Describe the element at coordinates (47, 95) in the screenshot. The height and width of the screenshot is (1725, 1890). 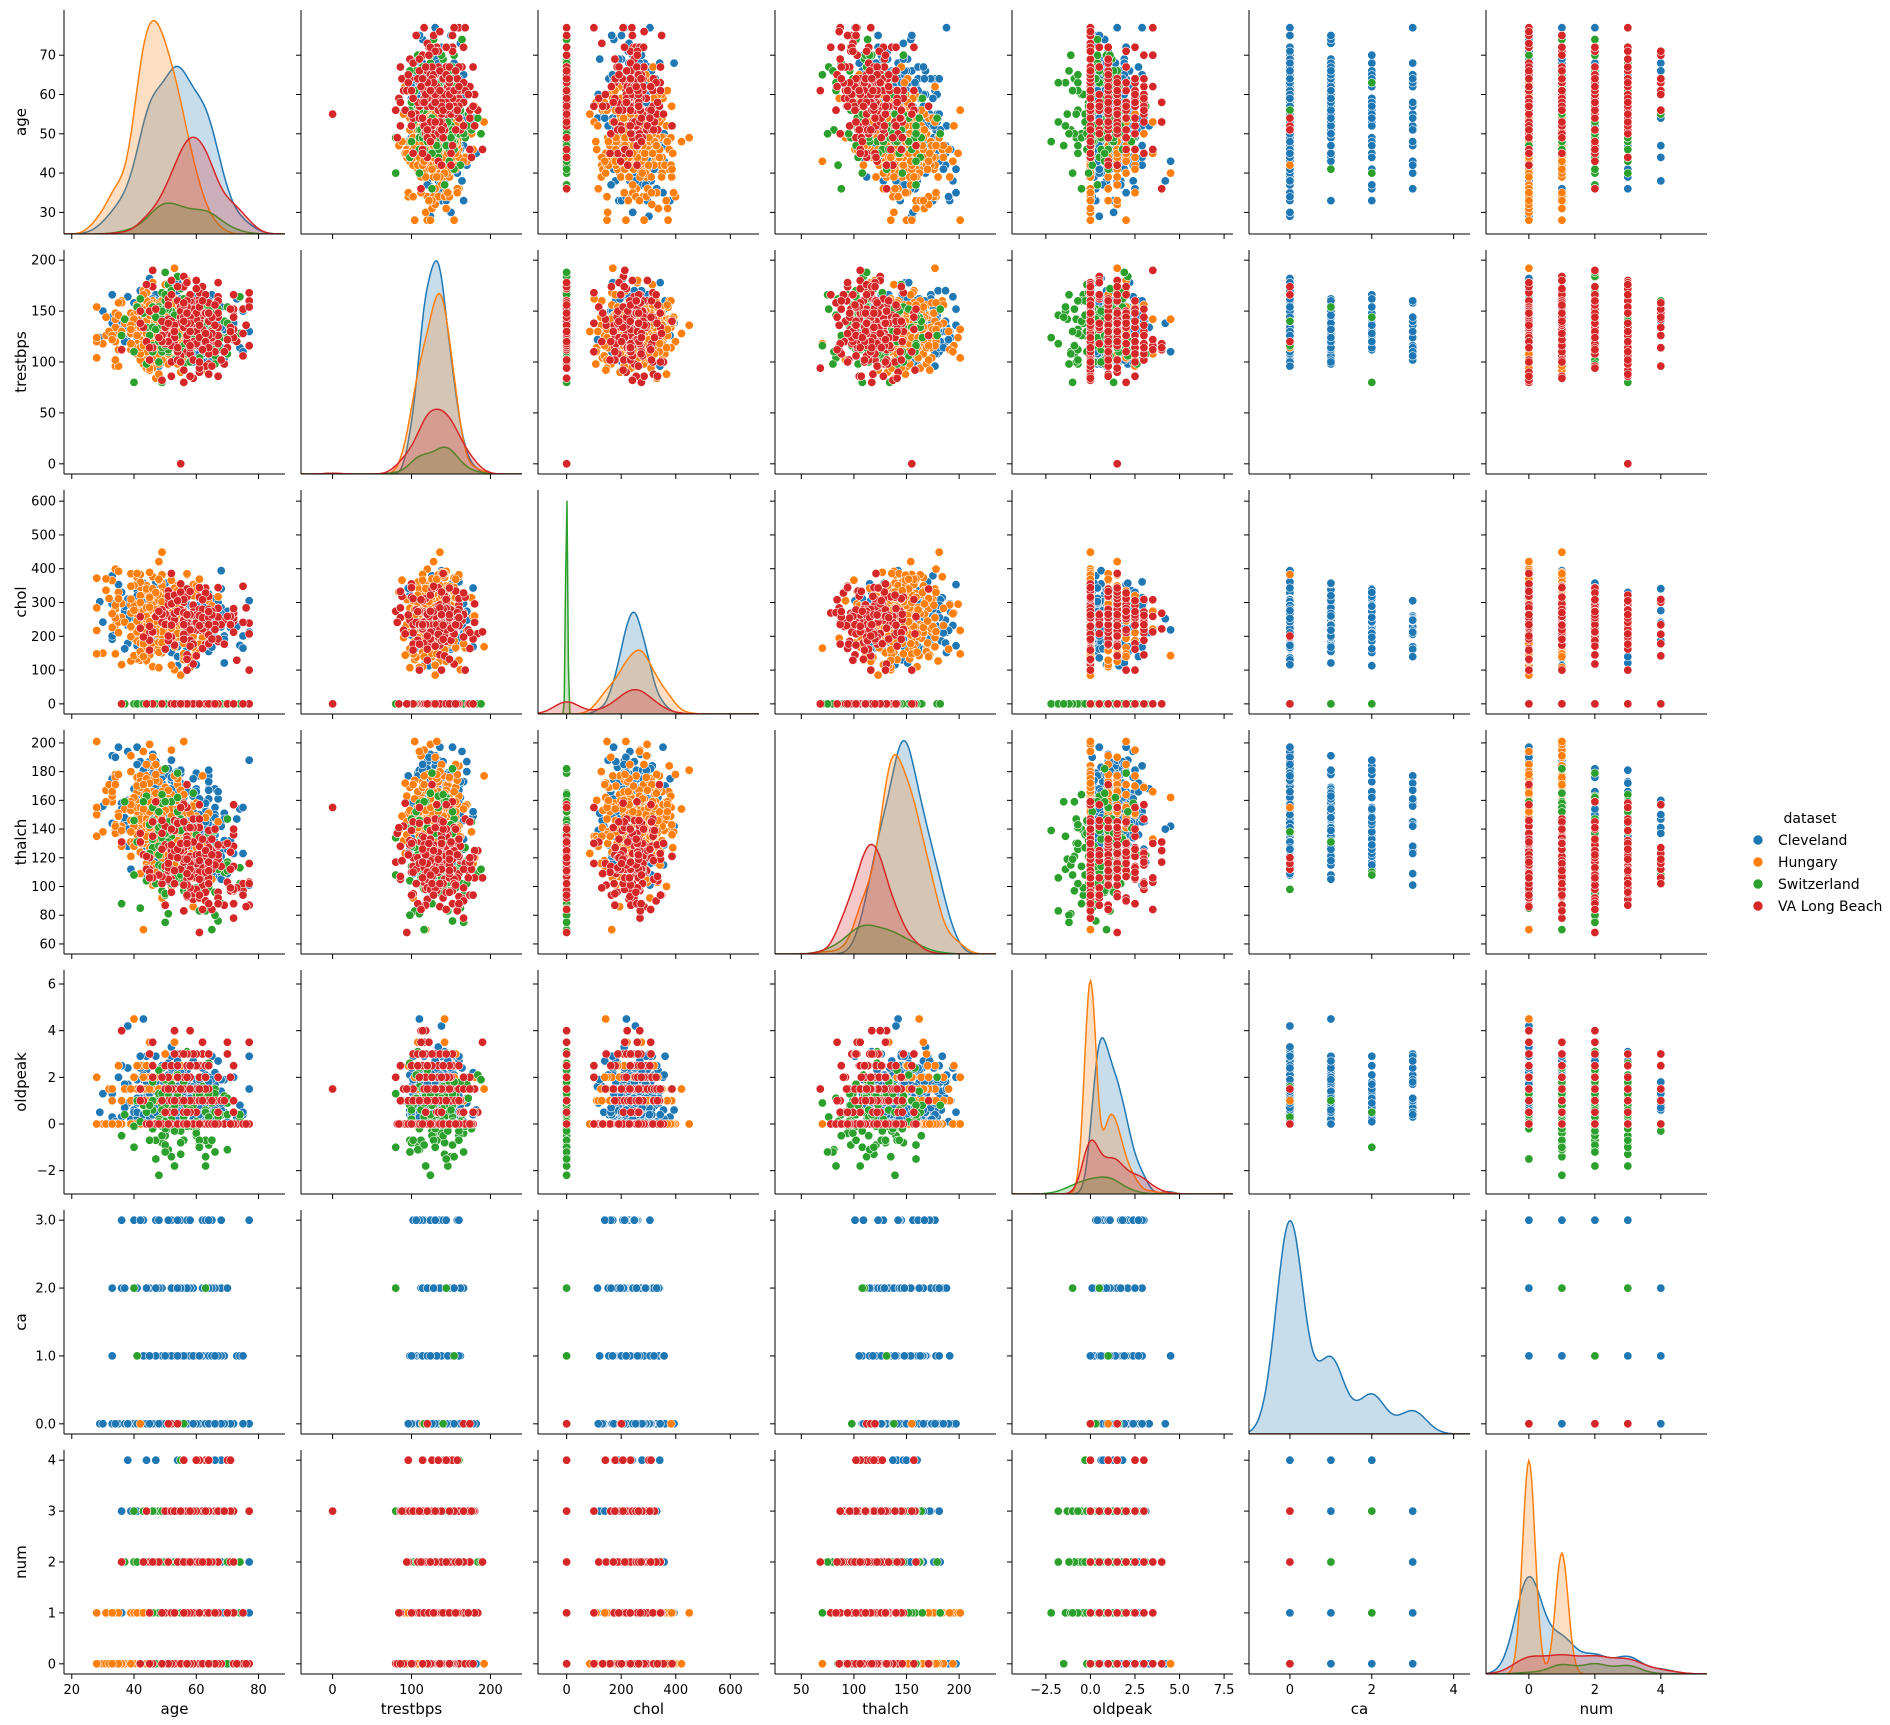
I see `y-tick-label: 60` at that location.